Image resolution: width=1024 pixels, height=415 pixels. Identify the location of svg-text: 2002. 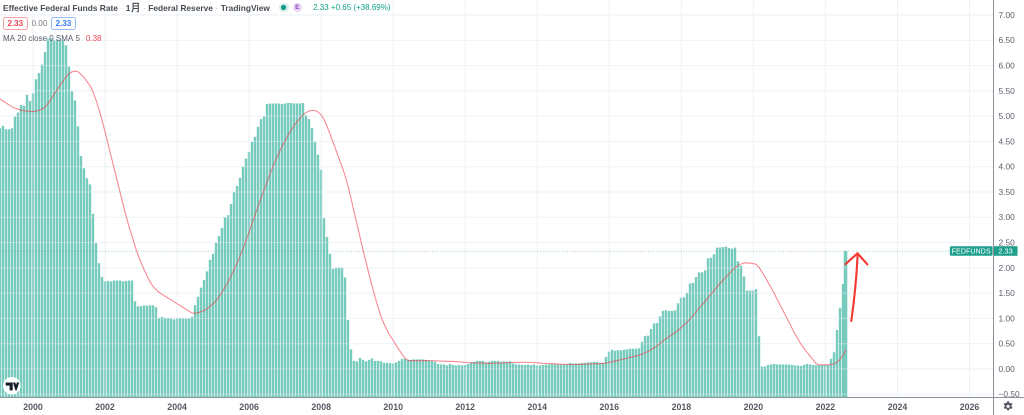
(105, 407).